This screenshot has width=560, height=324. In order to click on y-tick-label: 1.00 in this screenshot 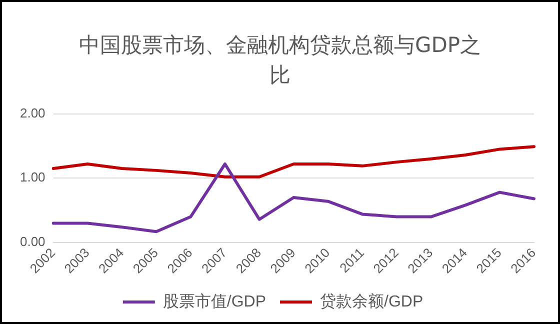, I will do `click(33, 177)`.